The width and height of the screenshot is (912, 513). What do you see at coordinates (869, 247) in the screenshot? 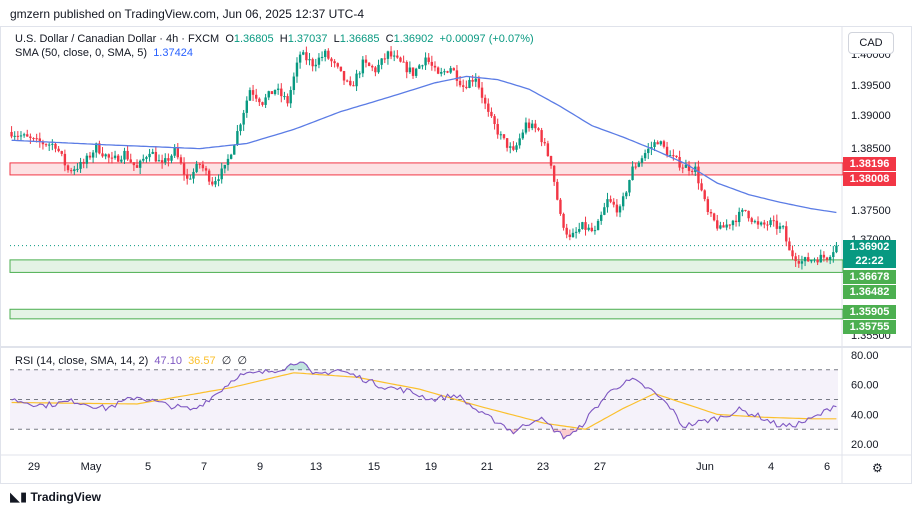
I see `price-tag-last: 1.36902` at bounding box center [869, 247].